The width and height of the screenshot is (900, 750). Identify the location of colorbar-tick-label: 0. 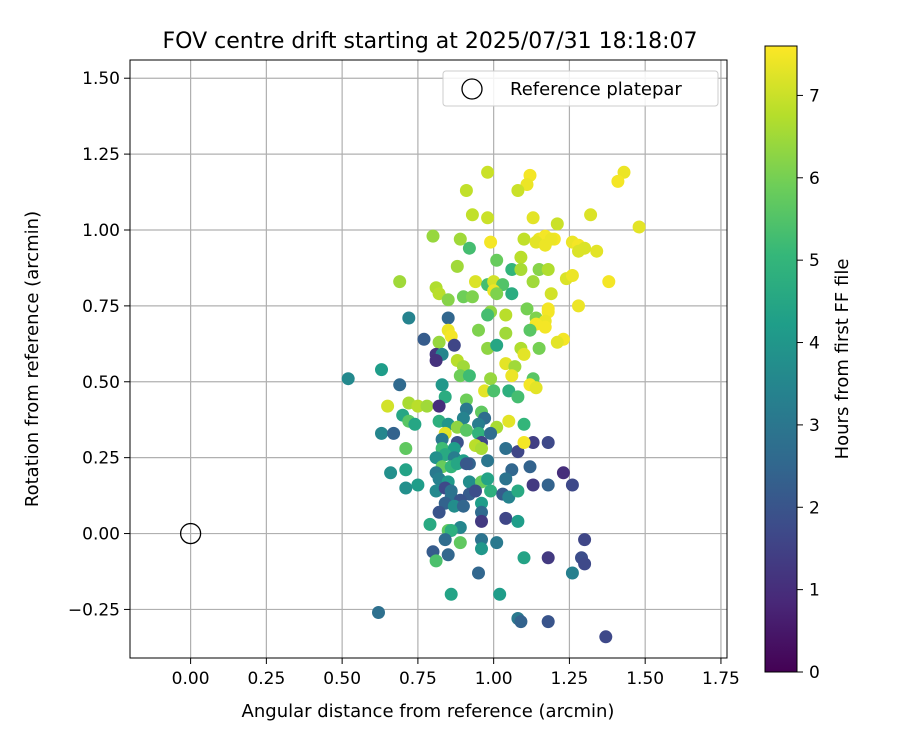
(814, 673).